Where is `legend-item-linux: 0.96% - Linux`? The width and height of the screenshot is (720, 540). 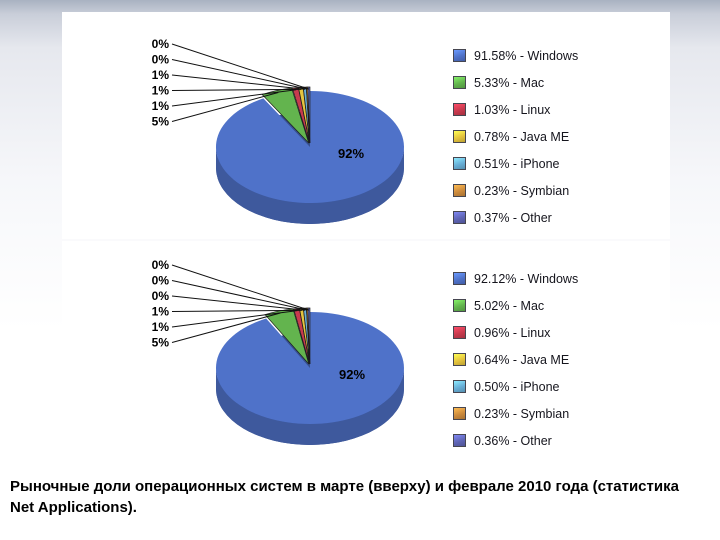
legend-item-linux: 0.96% - Linux is located at coordinates (515, 332).